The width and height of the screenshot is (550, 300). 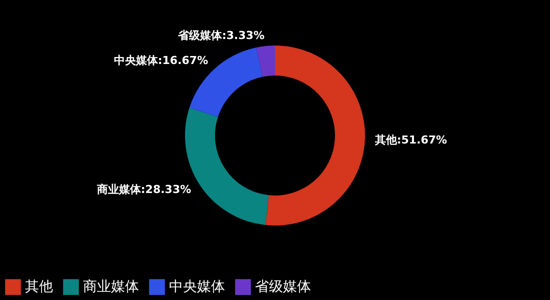 I want to click on data-label: 其他:51.67%, so click(x=411, y=140).